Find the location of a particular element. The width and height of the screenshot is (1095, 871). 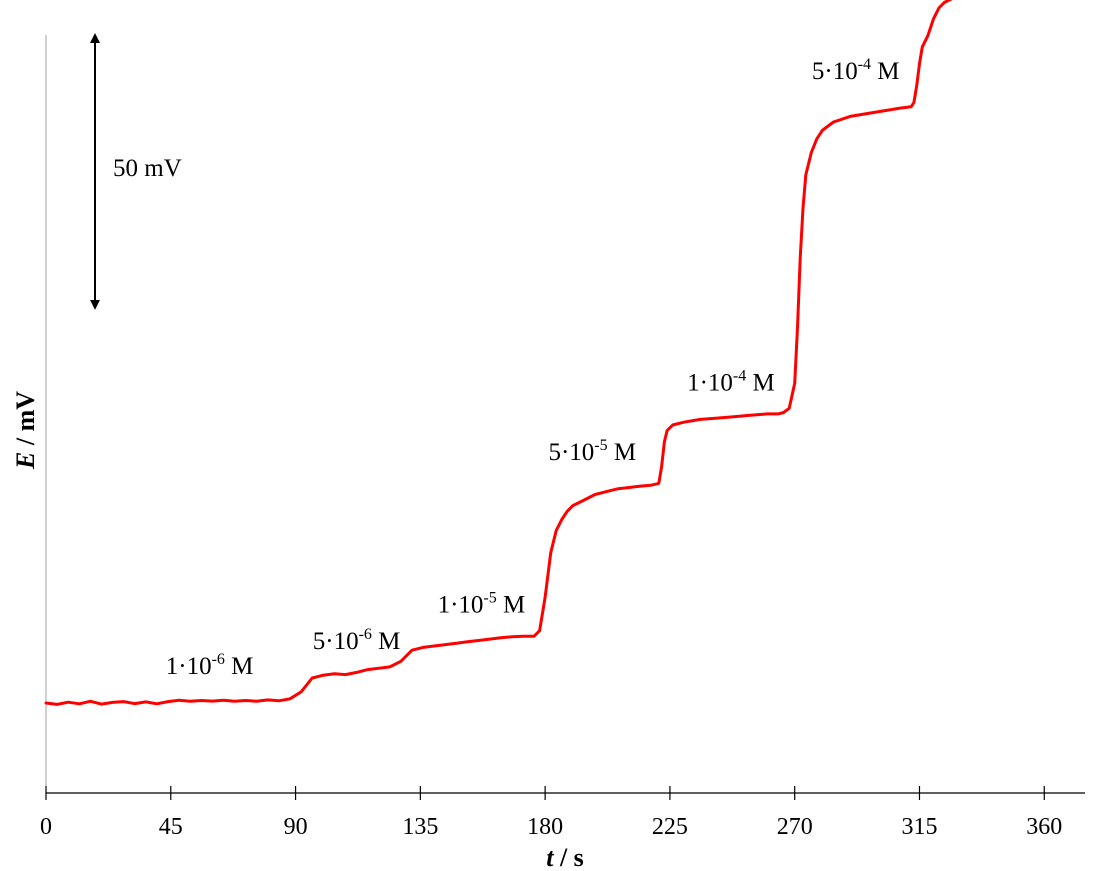

x-tick-label: 360 is located at coordinates (1044, 827).